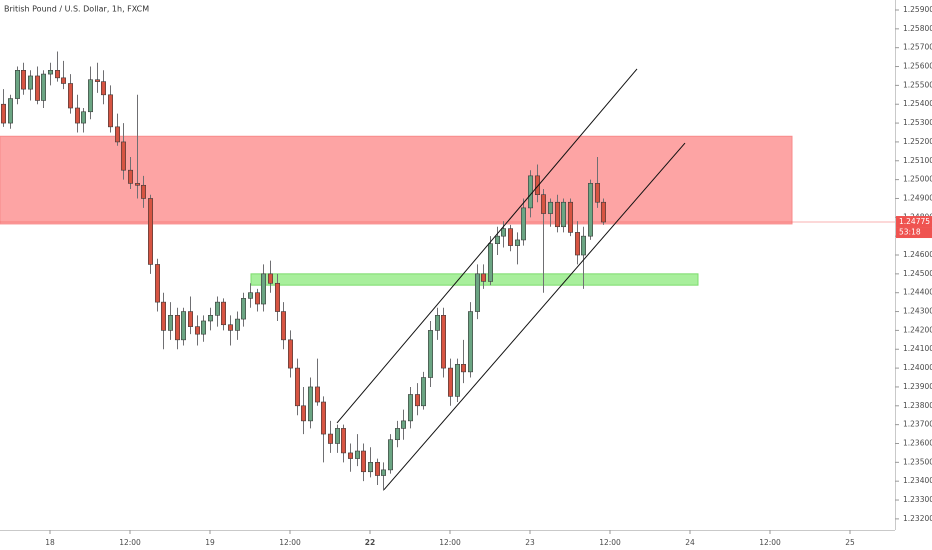 Image resolution: width=932 pixels, height=550 pixels. Describe the element at coordinates (917, 254) in the screenshot. I see `y-tick-label: 1.24600` at that location.